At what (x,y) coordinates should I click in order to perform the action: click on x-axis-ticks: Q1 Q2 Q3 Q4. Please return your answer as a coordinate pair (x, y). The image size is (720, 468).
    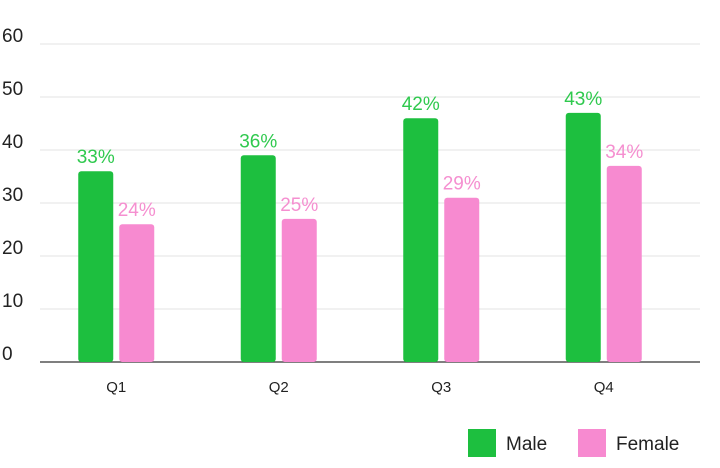
    Looking at the image, I should click on (360, 387).